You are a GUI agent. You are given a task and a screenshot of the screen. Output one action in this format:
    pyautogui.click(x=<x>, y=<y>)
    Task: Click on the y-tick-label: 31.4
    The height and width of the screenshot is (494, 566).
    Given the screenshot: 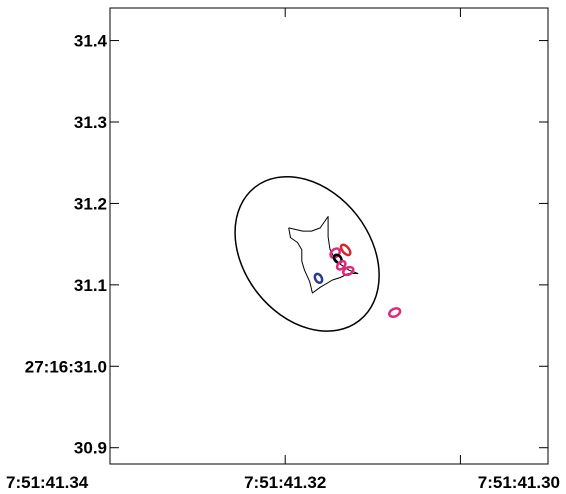 What is the action you would take?
    pyautogui.click(x=91, y=41)
    